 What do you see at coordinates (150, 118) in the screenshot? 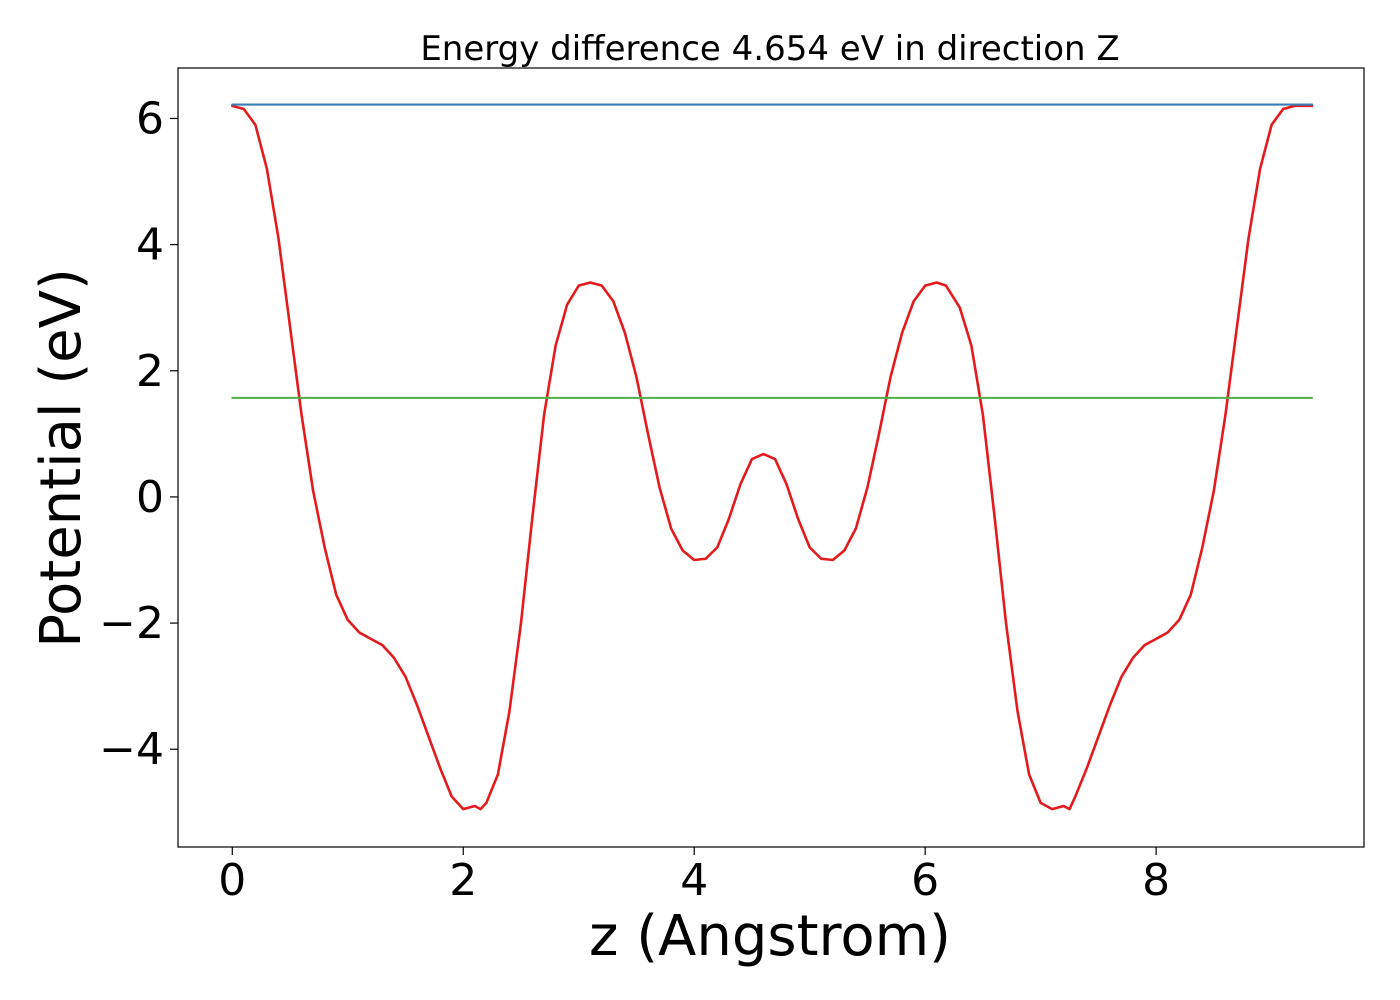
I see `y-tick-label: 6` at bounding box center [150, 118].